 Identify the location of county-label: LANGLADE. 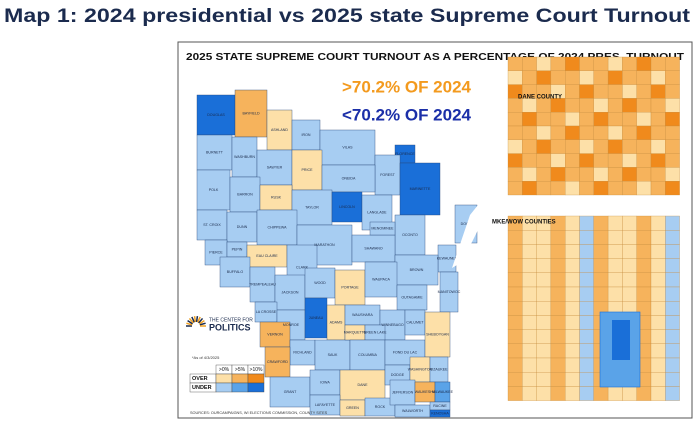
(377, 212).